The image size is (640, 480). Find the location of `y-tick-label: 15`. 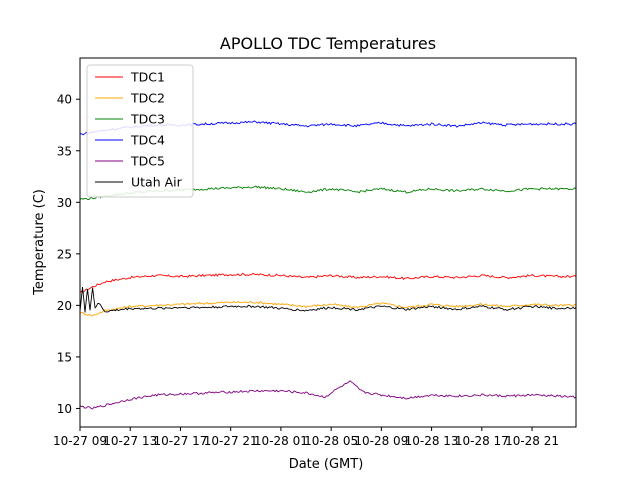

y-tick-label: 15 is located at coordinates (64, 357).